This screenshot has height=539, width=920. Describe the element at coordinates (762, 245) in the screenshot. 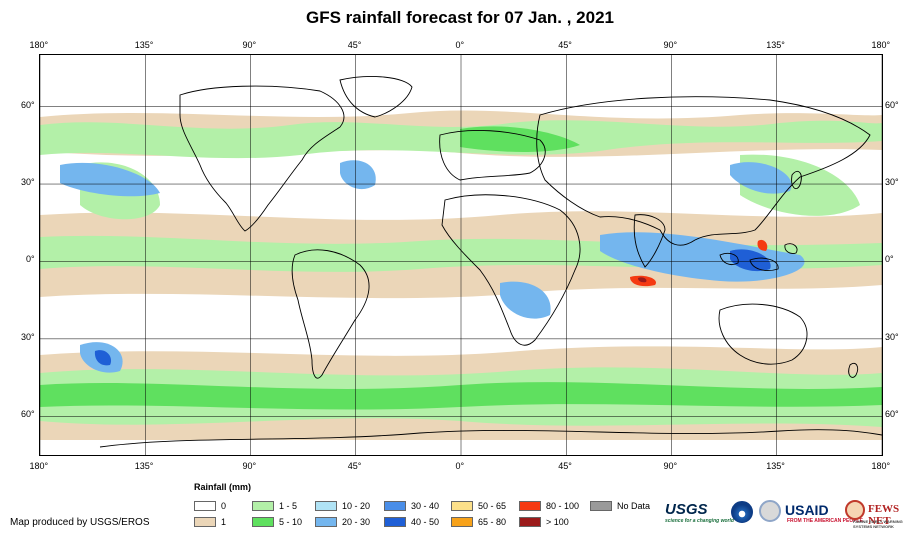

I see `rain-zone-80to100` at that location.